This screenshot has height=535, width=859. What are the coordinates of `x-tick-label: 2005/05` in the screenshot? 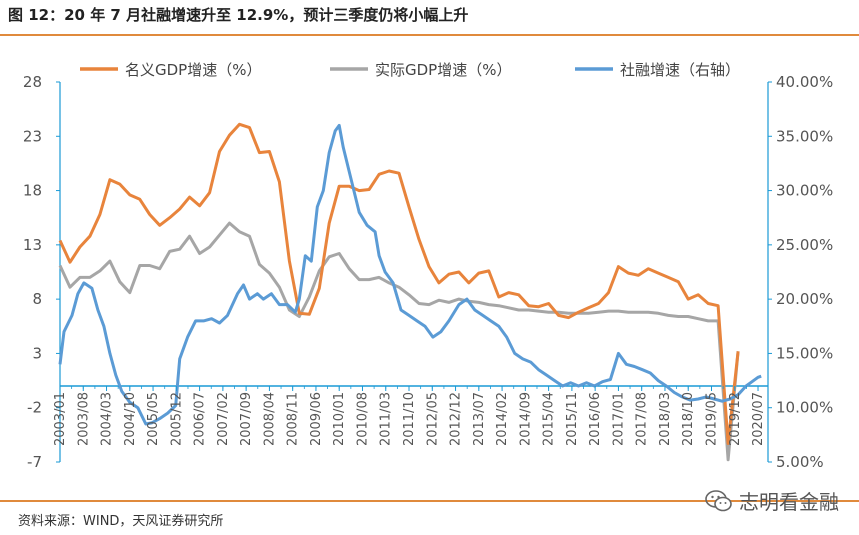 It's located at (153, 419).